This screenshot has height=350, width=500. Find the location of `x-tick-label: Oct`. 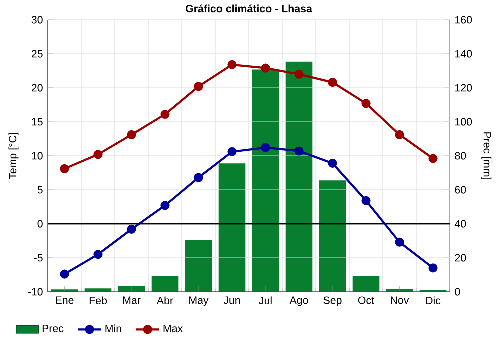

x-tick-label: Oct is located at coordinates (366, 300).